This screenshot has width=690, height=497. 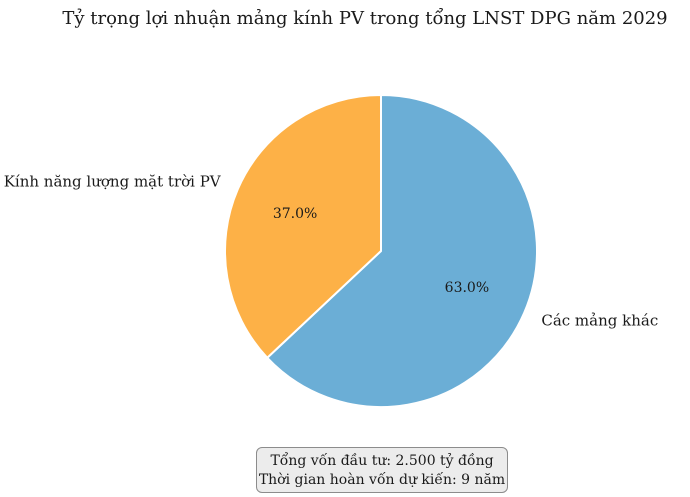 I want to click on note-payback: Thời gian hoàn vốn dự kiến: 9 năm, so click(x=382, y=480).